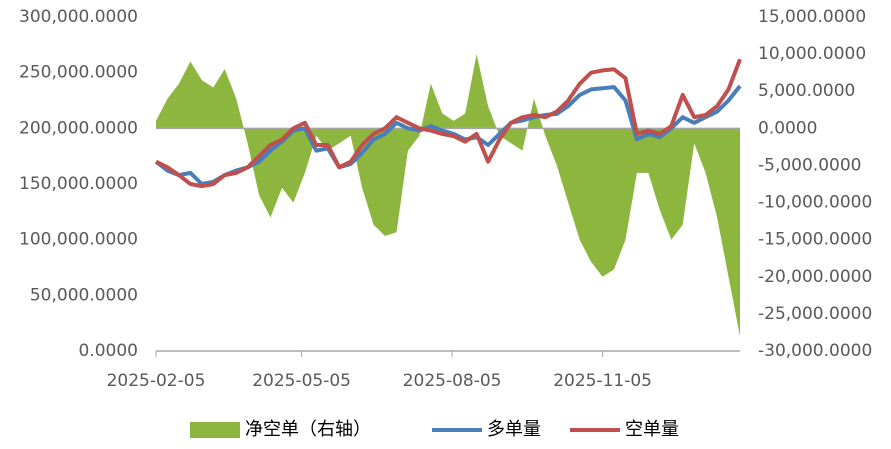 This screenshot has width=891, height=449. I want to click on legend-label: 多单量, so click(514, 429).